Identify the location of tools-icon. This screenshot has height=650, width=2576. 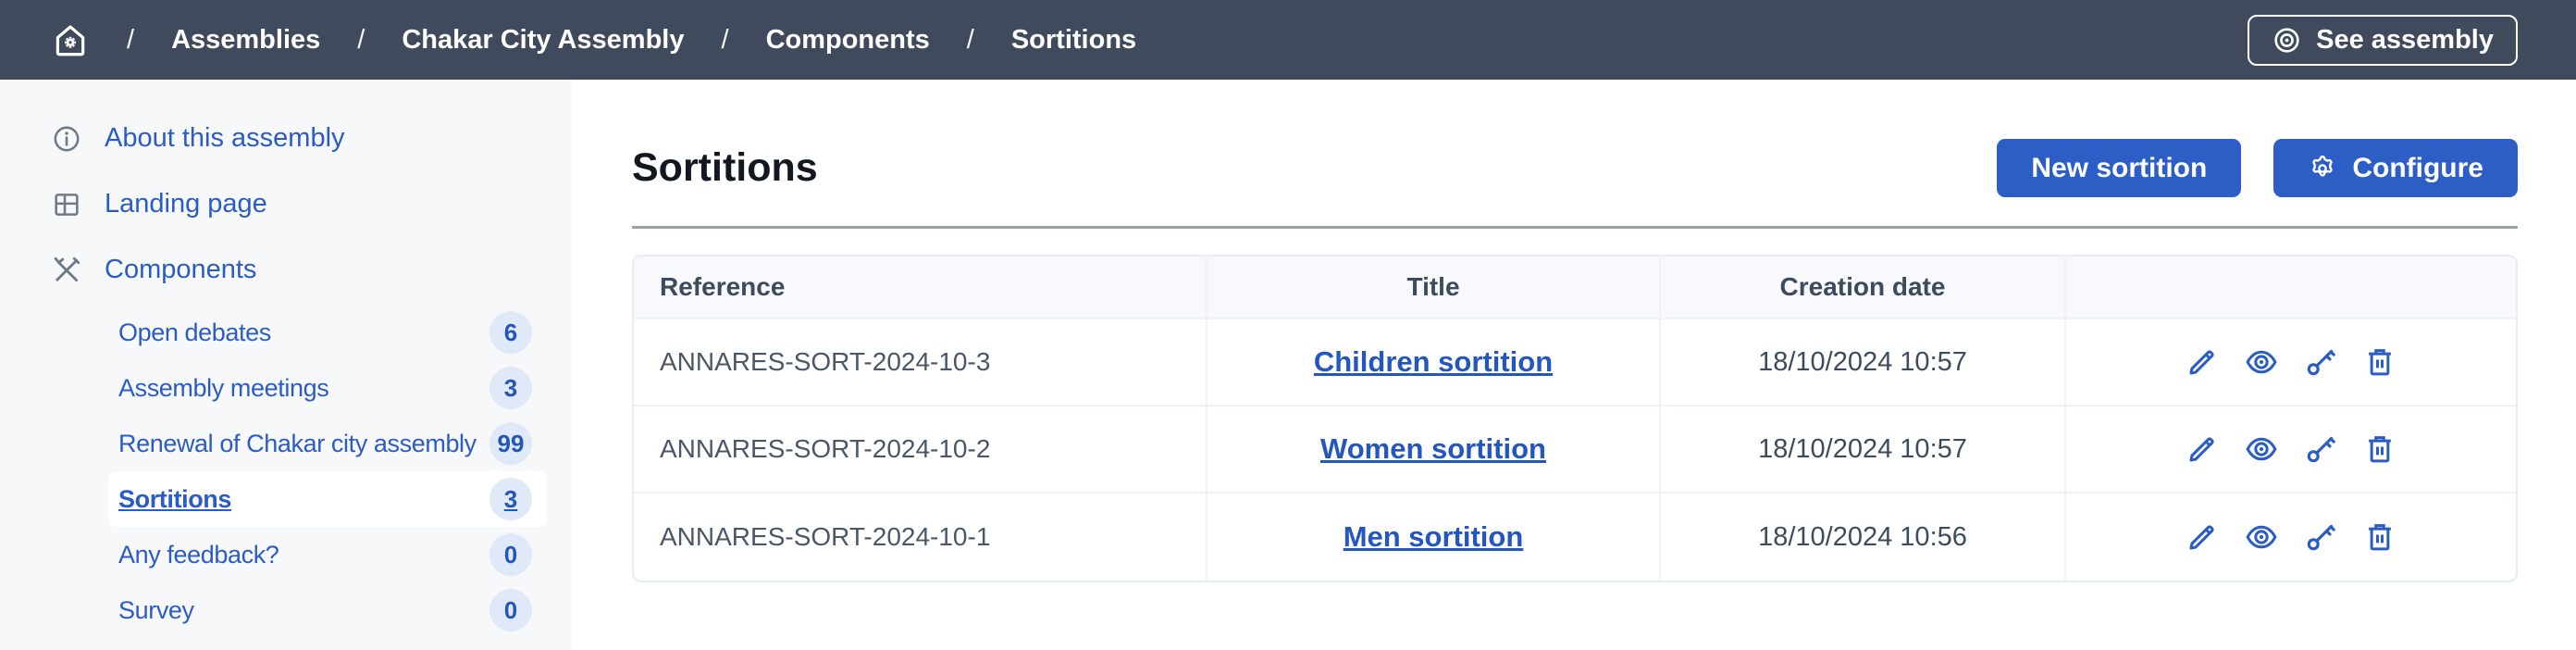
(67, 271).